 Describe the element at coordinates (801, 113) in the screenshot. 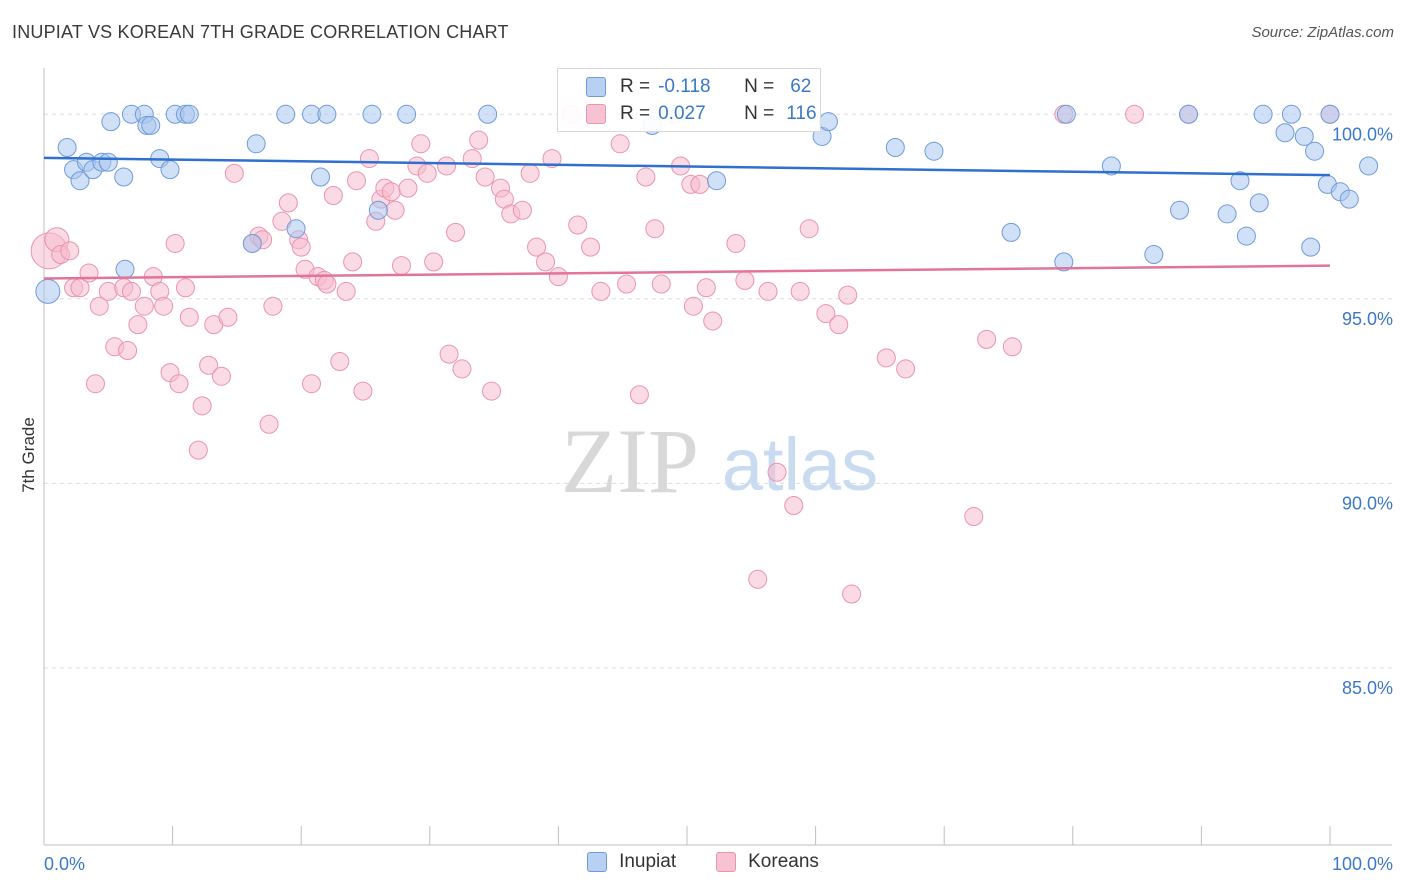

I see `legend-n-value: 116` at that location.